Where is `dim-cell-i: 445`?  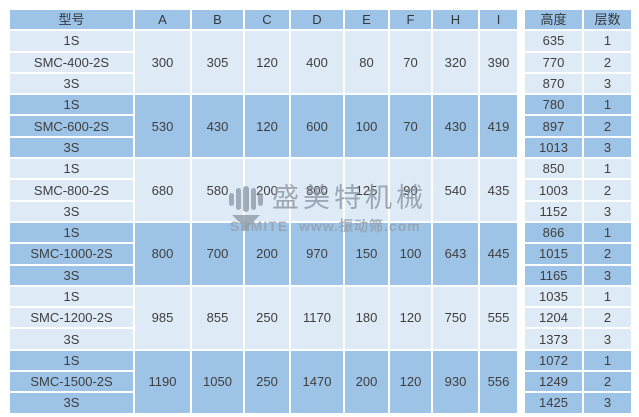 dim-cell-i: 445 is located at coordinates (500, 253).